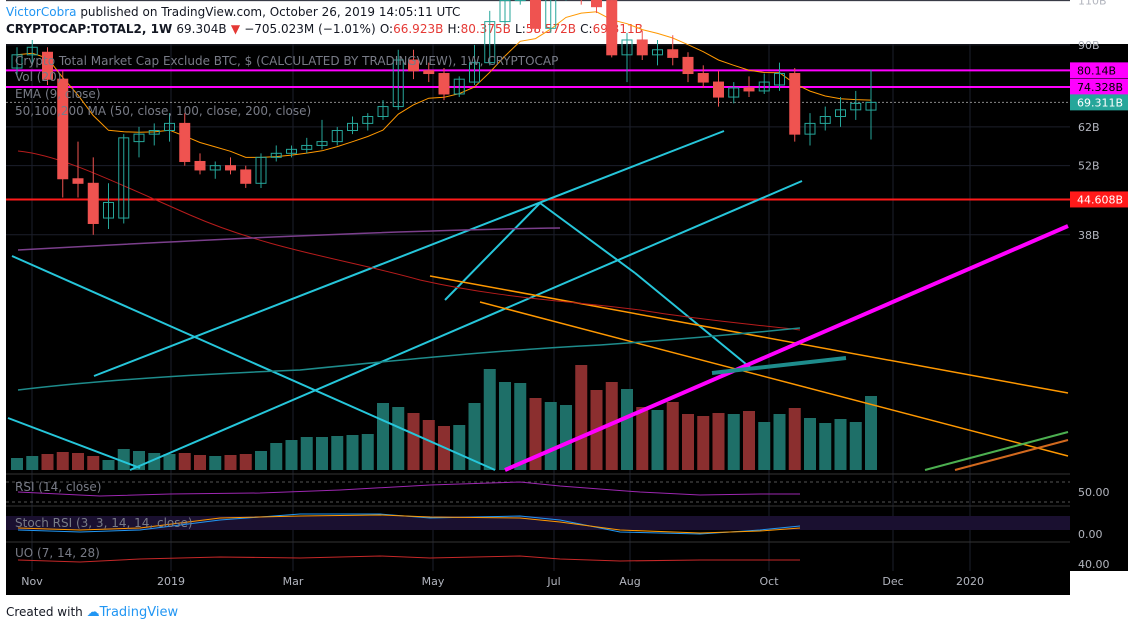 The width and height of the screenshot is (1133, 631). I want to click on tradingview-brand: TradingView, so click(139, 612).